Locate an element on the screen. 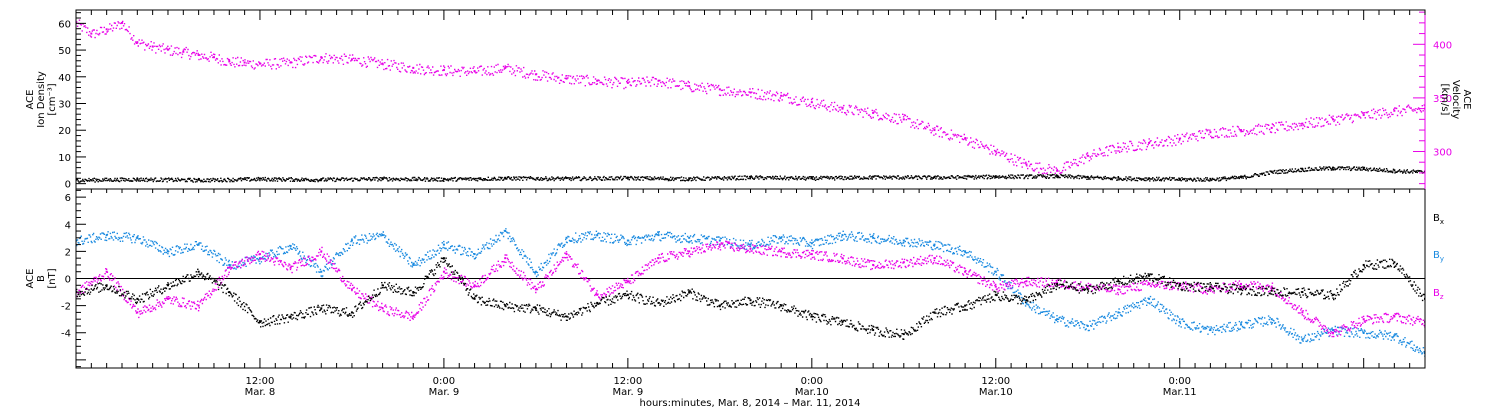 This screenshot has width=1500, height=410. x-tick-time-label: 12:00 is located at coordinates (995, 381).